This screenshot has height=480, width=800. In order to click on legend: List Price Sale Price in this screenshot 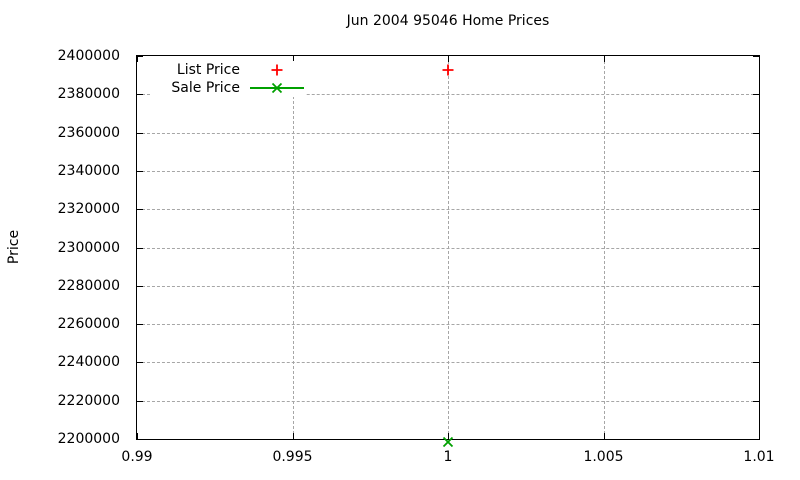, I will do `click(228, 79)`.